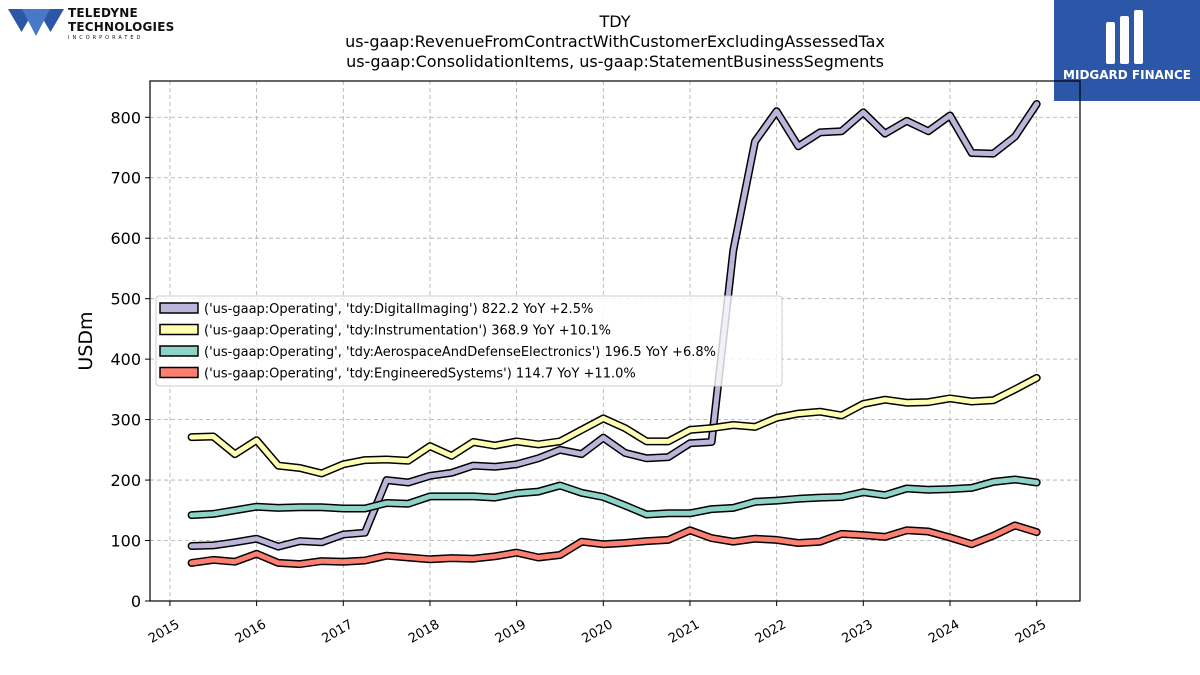  Describe the element at coordinates (125, 117) in the screenshot. I see `y-tick-label: 800` at that location.